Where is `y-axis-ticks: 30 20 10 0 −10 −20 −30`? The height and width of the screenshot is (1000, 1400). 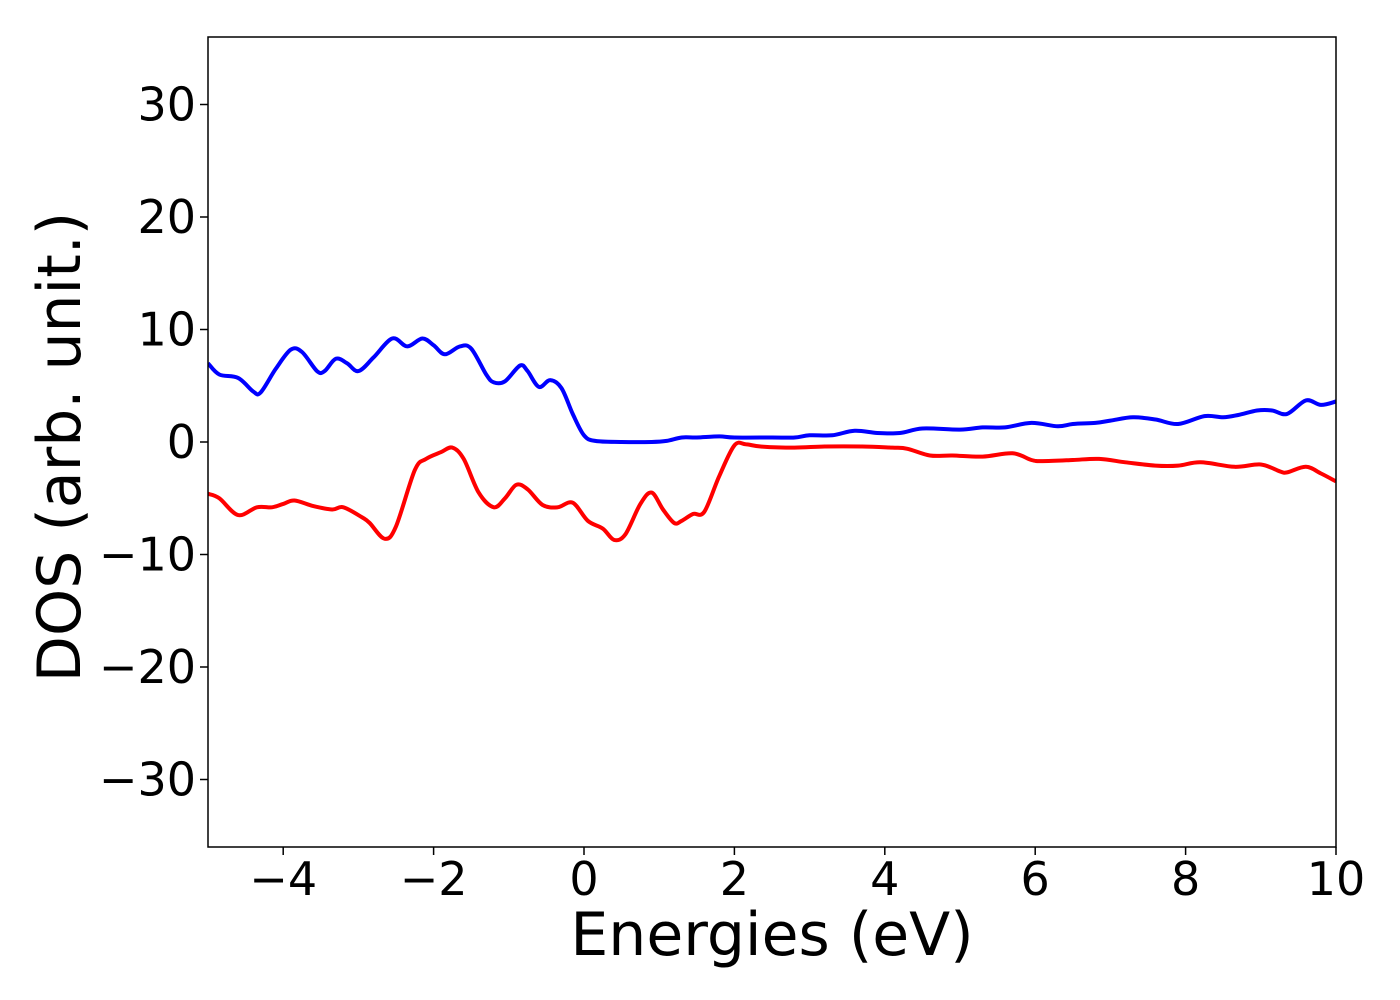
y-axis-ticks: 30 20 10 0 −10 −20 −30 is located at coordinates (153, 442).